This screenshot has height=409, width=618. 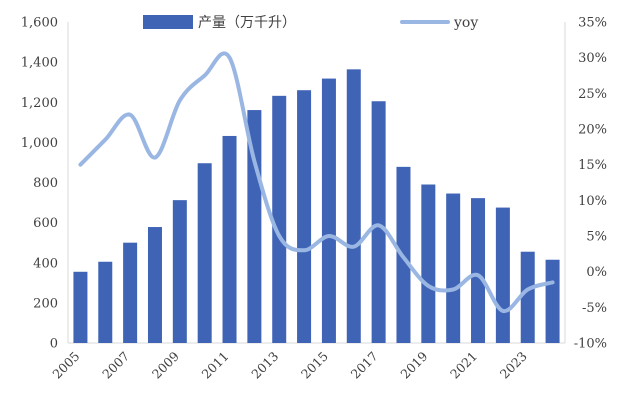 I want to click on y-right-tick-label: 15%, so click(x=592, y=165).